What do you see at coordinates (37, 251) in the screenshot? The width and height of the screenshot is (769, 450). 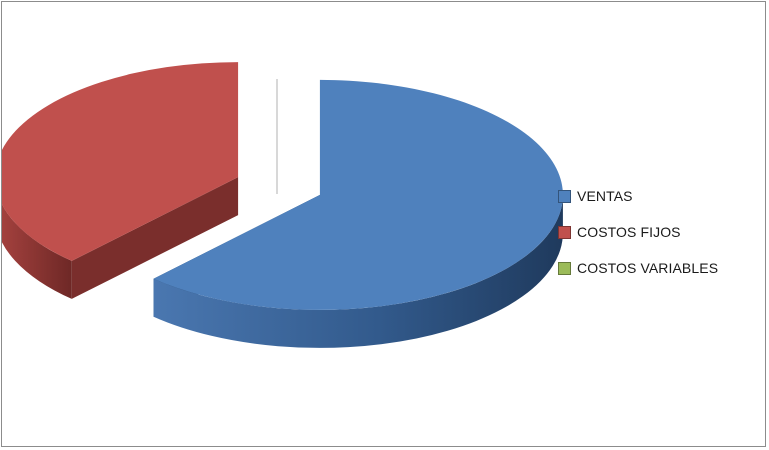 I see `pie-slice-side-costos-fijos` at bounding box center [37, 251].